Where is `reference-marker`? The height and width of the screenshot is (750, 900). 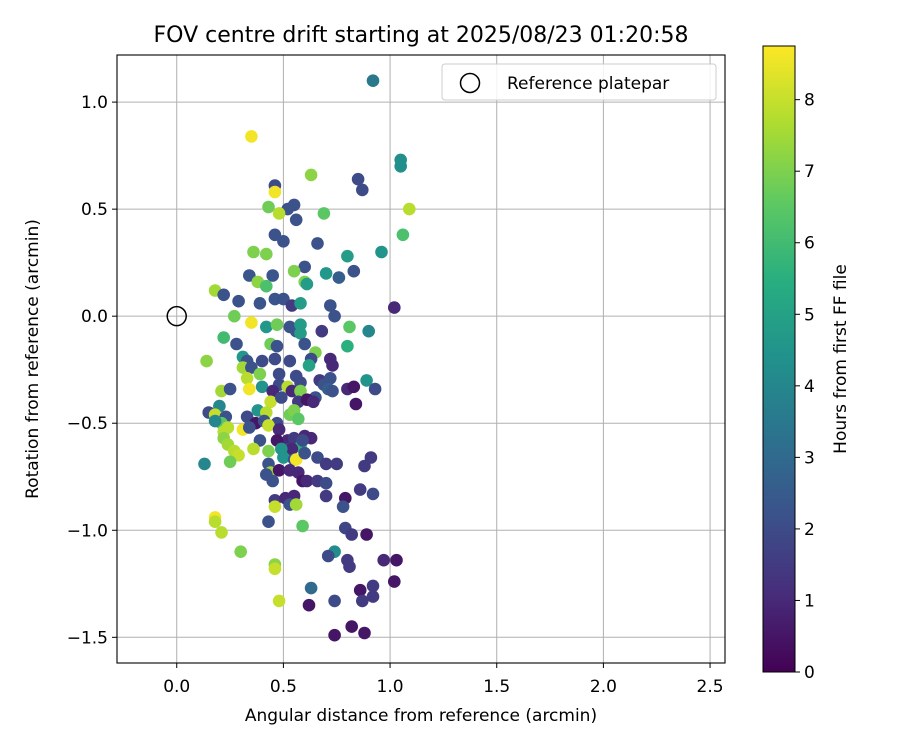
reference-marker is located at coordinates (176, 316).